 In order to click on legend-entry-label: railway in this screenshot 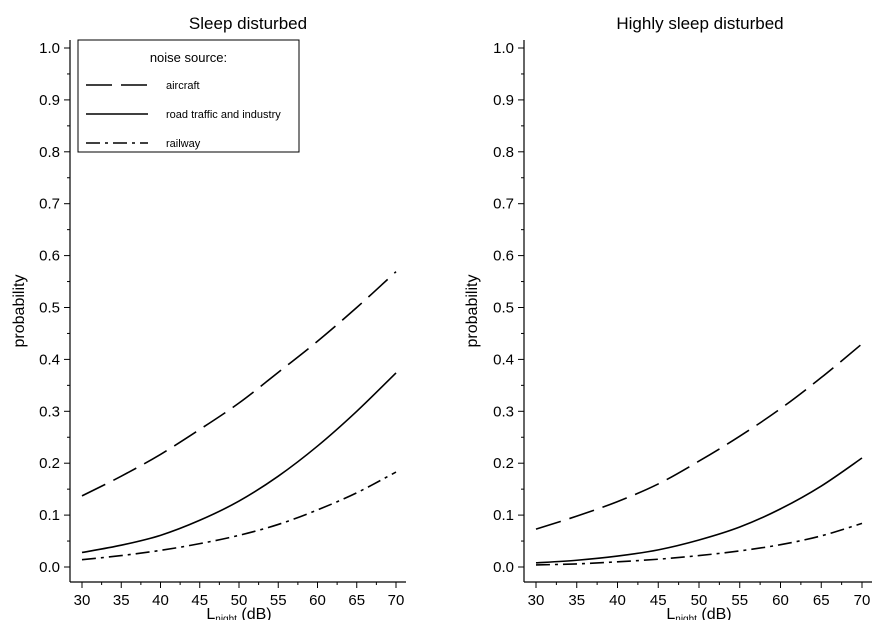, I will do `click(183, 144)`.